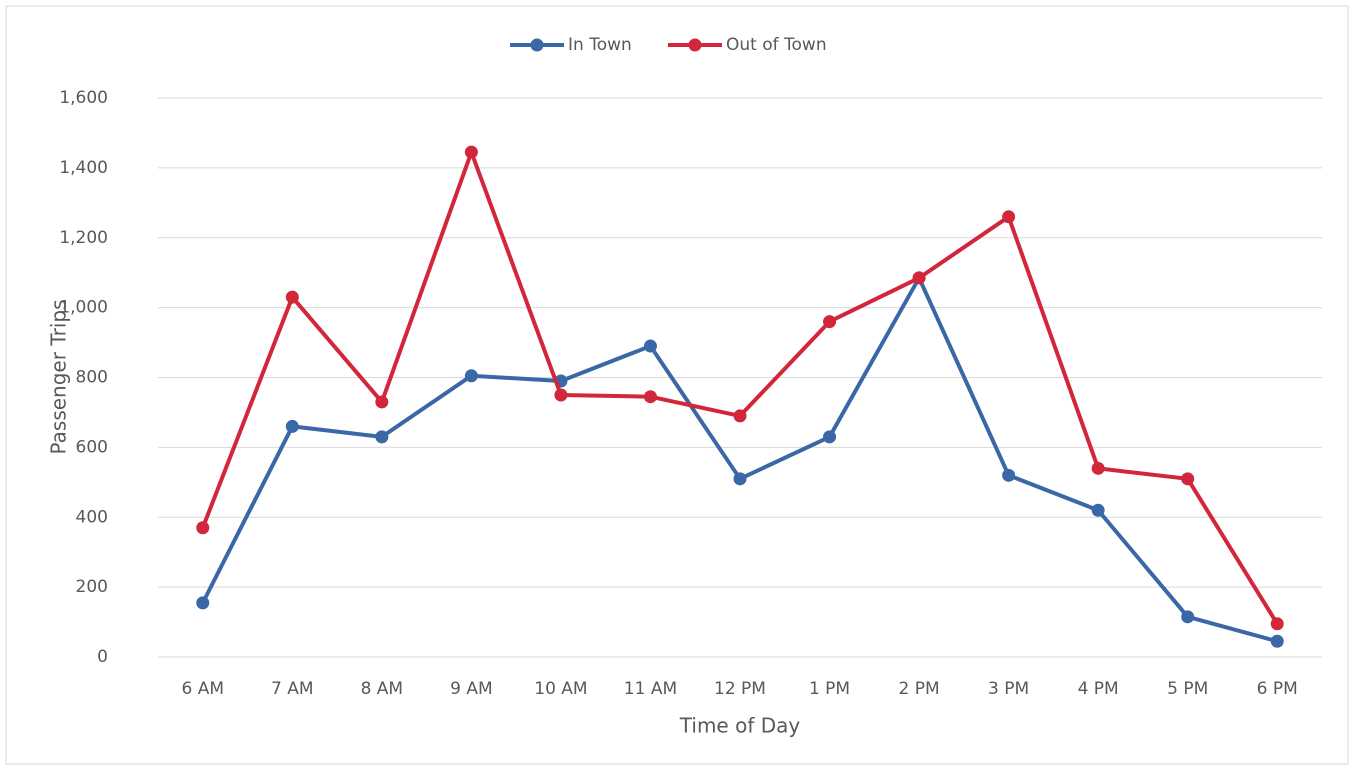 Image resolution: width=1354 pixels, height=770 pixels. Describe the element at coordinates (1008, 689) in the screenshot. I see `x-tick-label: 3 PM` at that location.